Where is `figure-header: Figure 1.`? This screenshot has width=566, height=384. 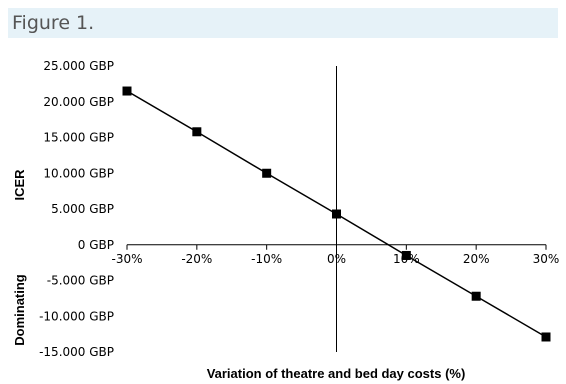
figure-header: Figure 1. is located at coordinates (283, 23).